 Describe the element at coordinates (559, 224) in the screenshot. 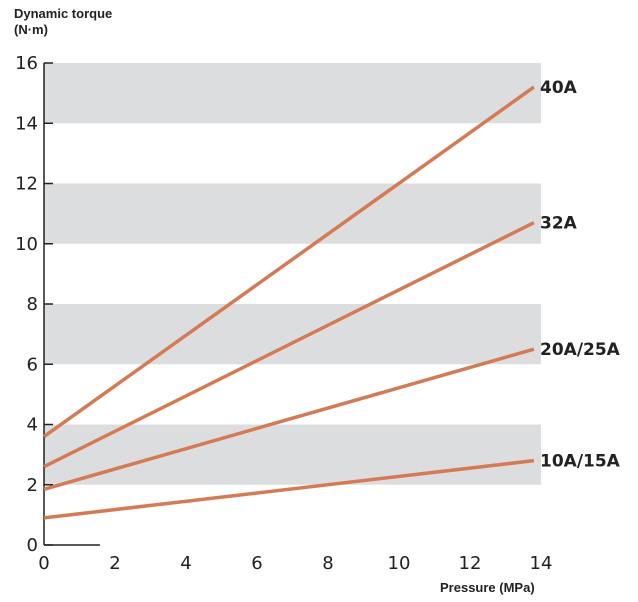

I see `series-label-32a: 32A` at that location.